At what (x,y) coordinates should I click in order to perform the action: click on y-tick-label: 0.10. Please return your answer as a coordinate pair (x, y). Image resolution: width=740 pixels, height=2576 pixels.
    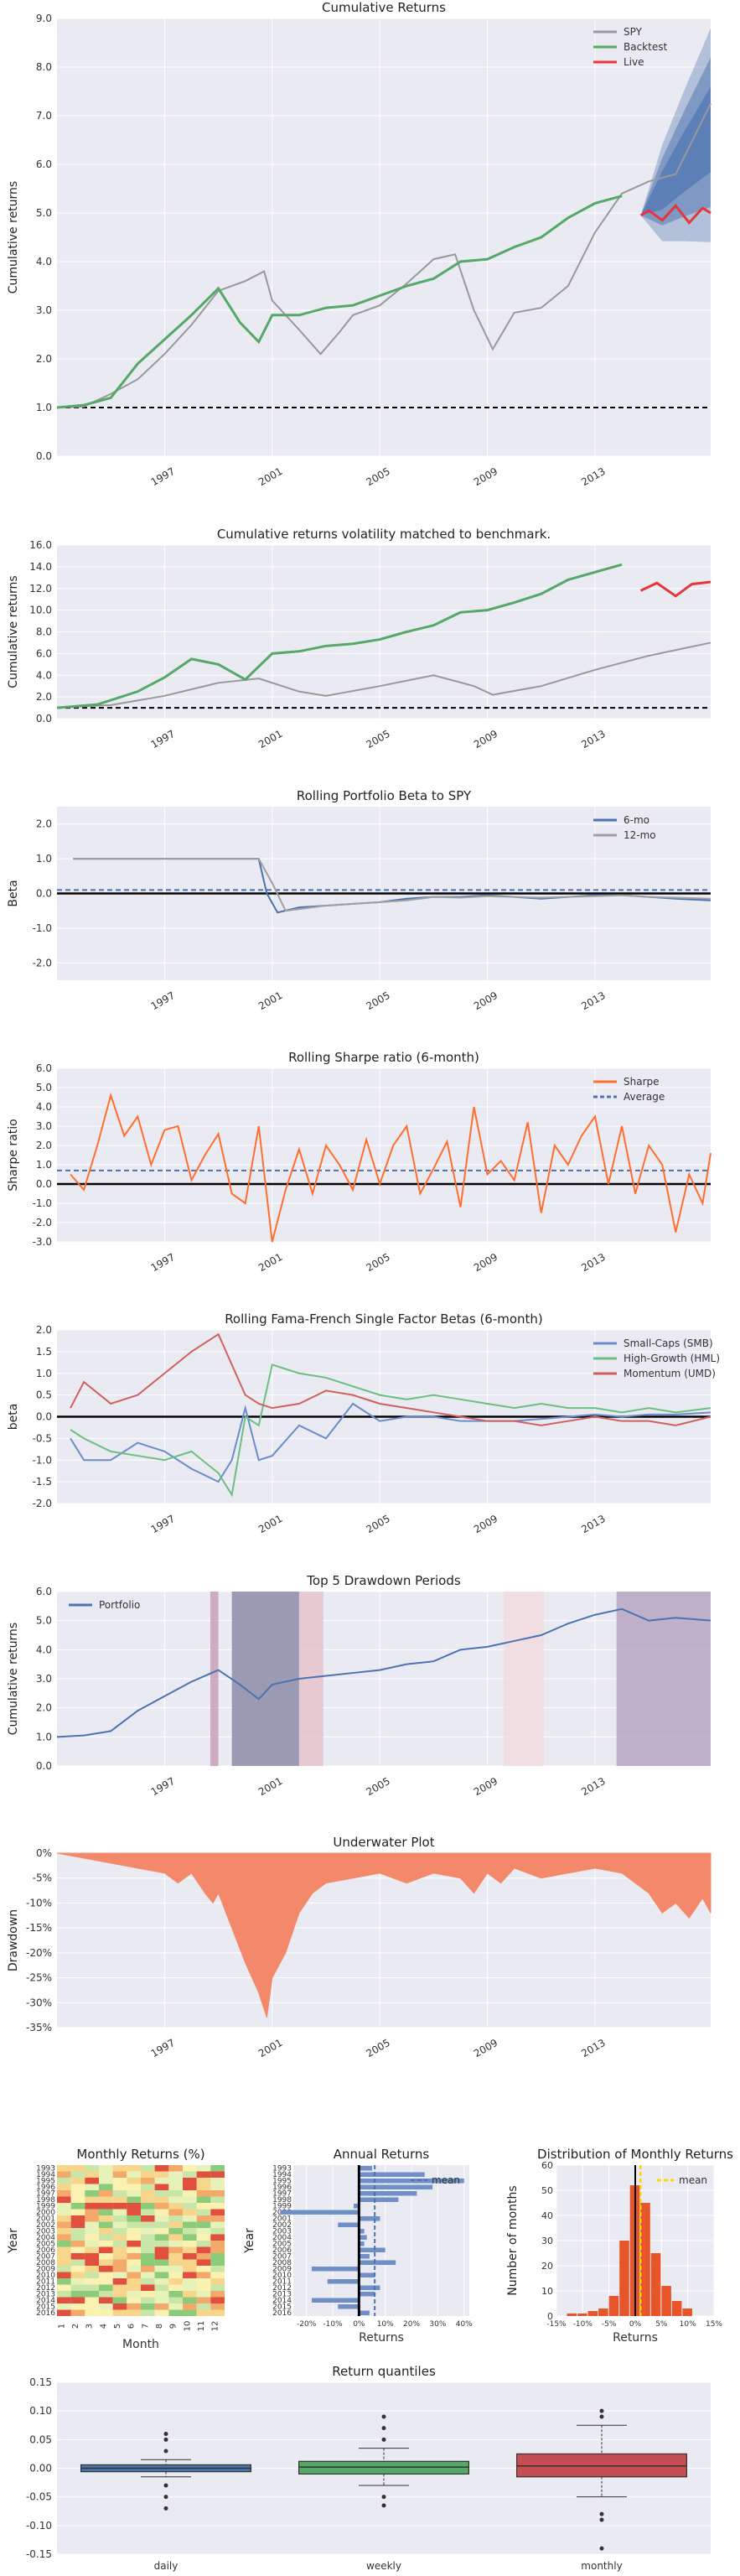
    Looking at the image, I should click on (40, 2411).